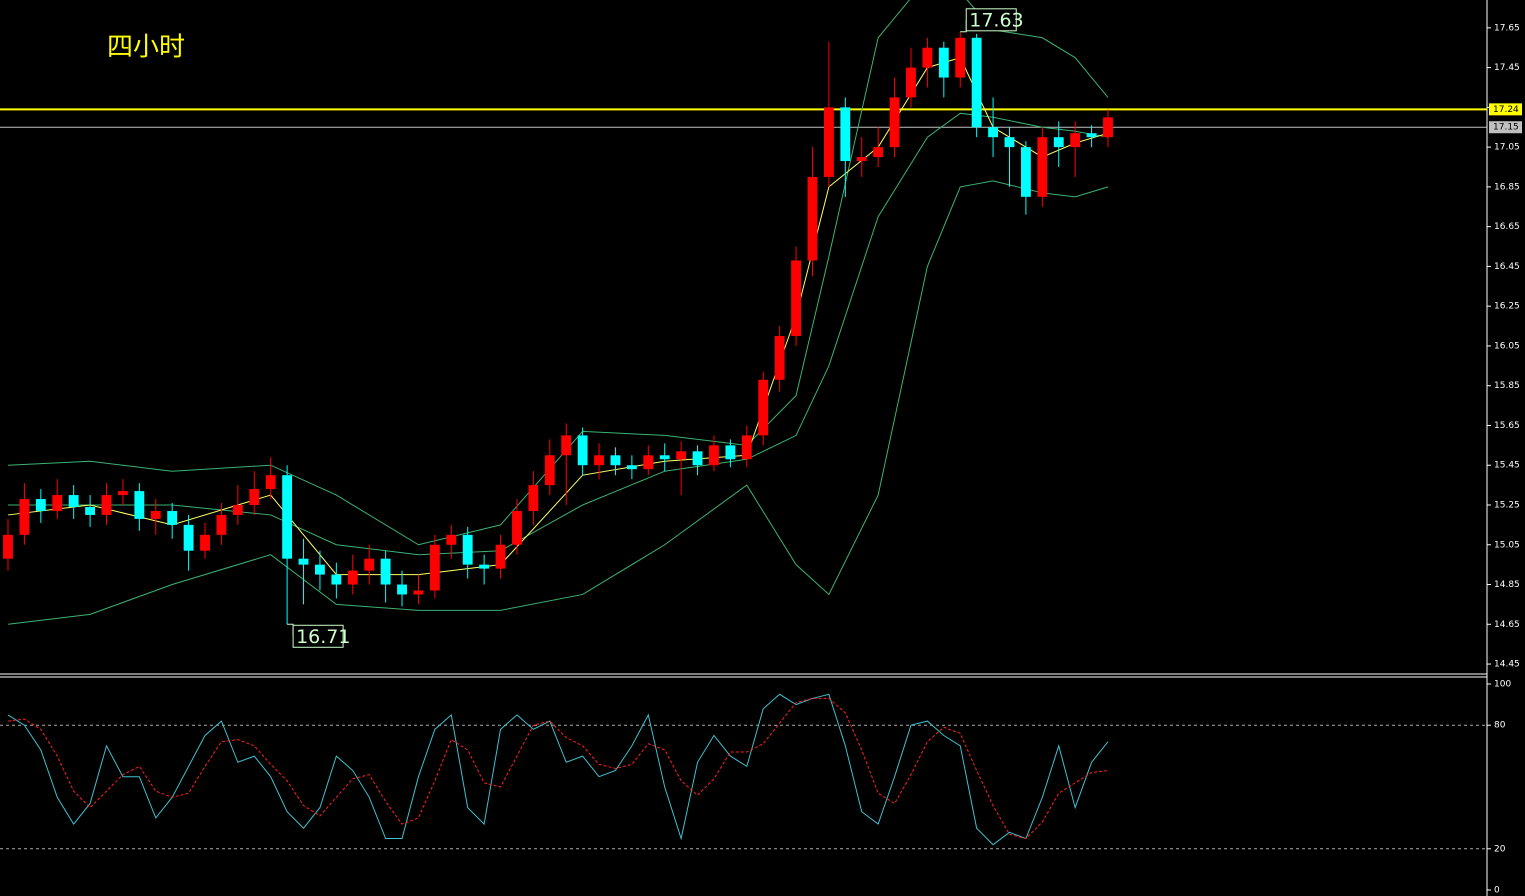 Image resolution: width=1525 pixels, height=896 pixels. What do you see at coordinates (1502, 685) in the screenshot?
I see `y-tick-label: 100` at bounding box center [1502, 685].